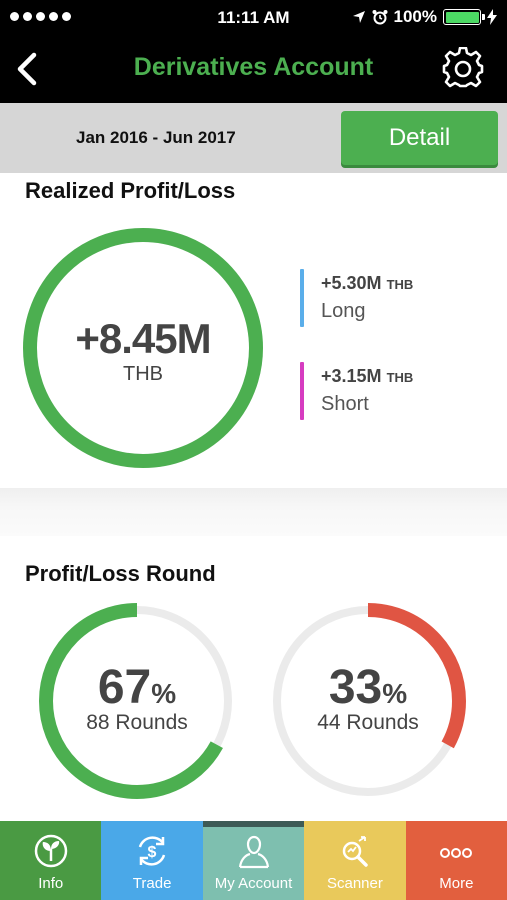 The height and width of the screenshot is (900, 507). Describe the element at coordinates (50, 851) in the screenshot. I see `plant-icon` at that location.